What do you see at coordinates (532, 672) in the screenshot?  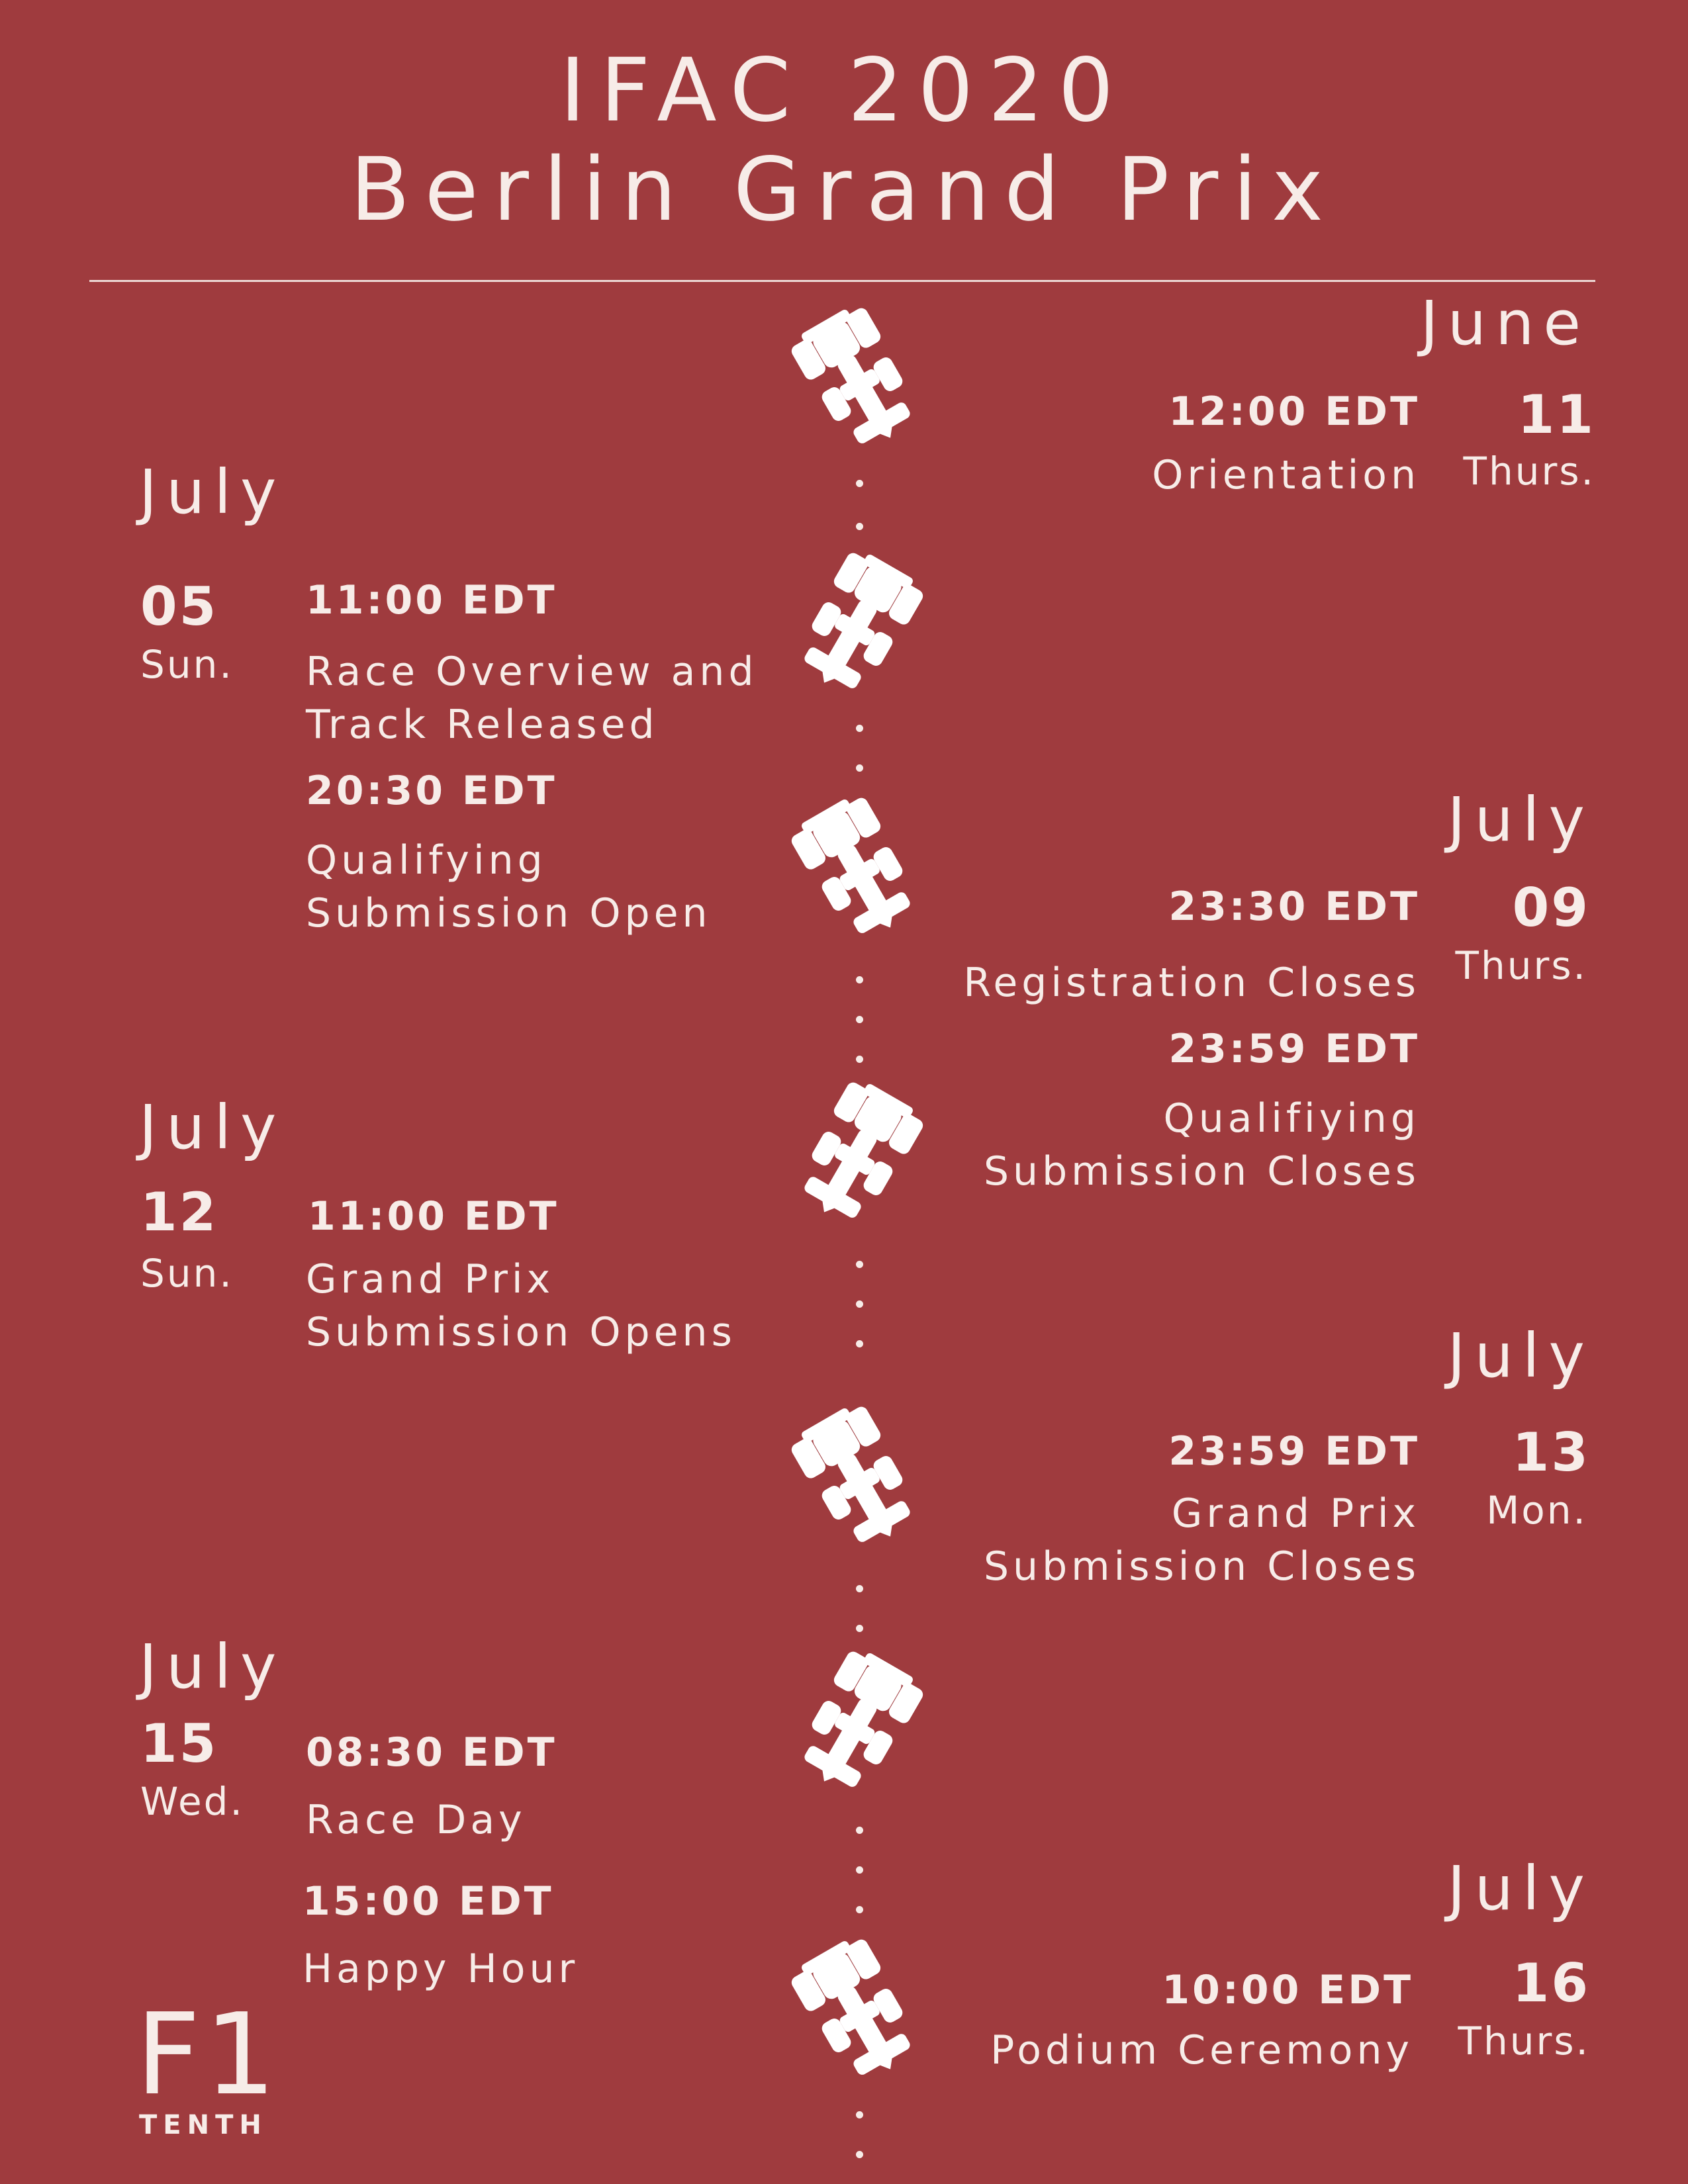 I see `event-desc: Race Overview and` at bounding box center [532, 672].